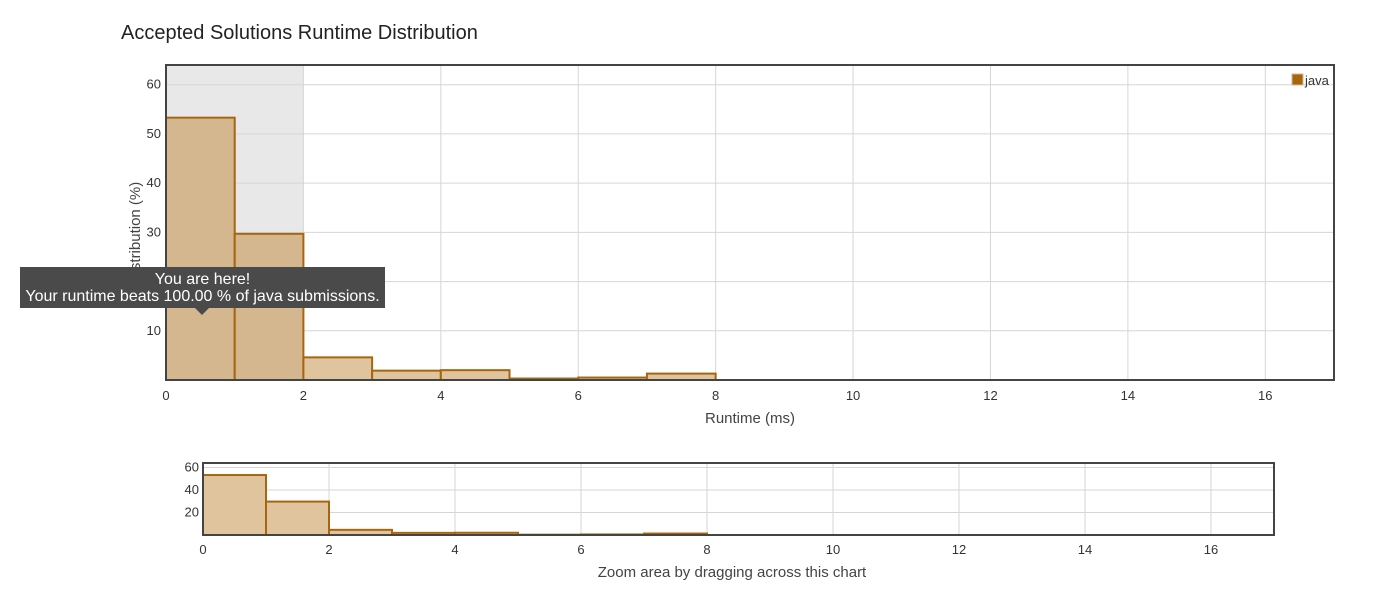  Describe the element at coordinates (738, 499) in the screenshot. I see `navigator-frame` at that location.